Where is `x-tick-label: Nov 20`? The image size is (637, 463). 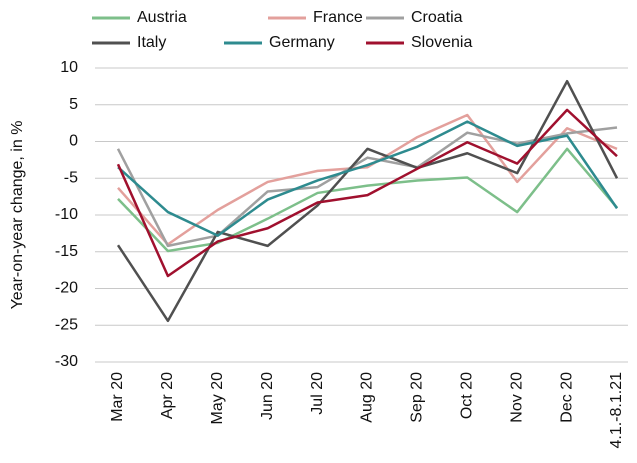
x-tick-label: Nov 20 is located at coordinates (516, 397).